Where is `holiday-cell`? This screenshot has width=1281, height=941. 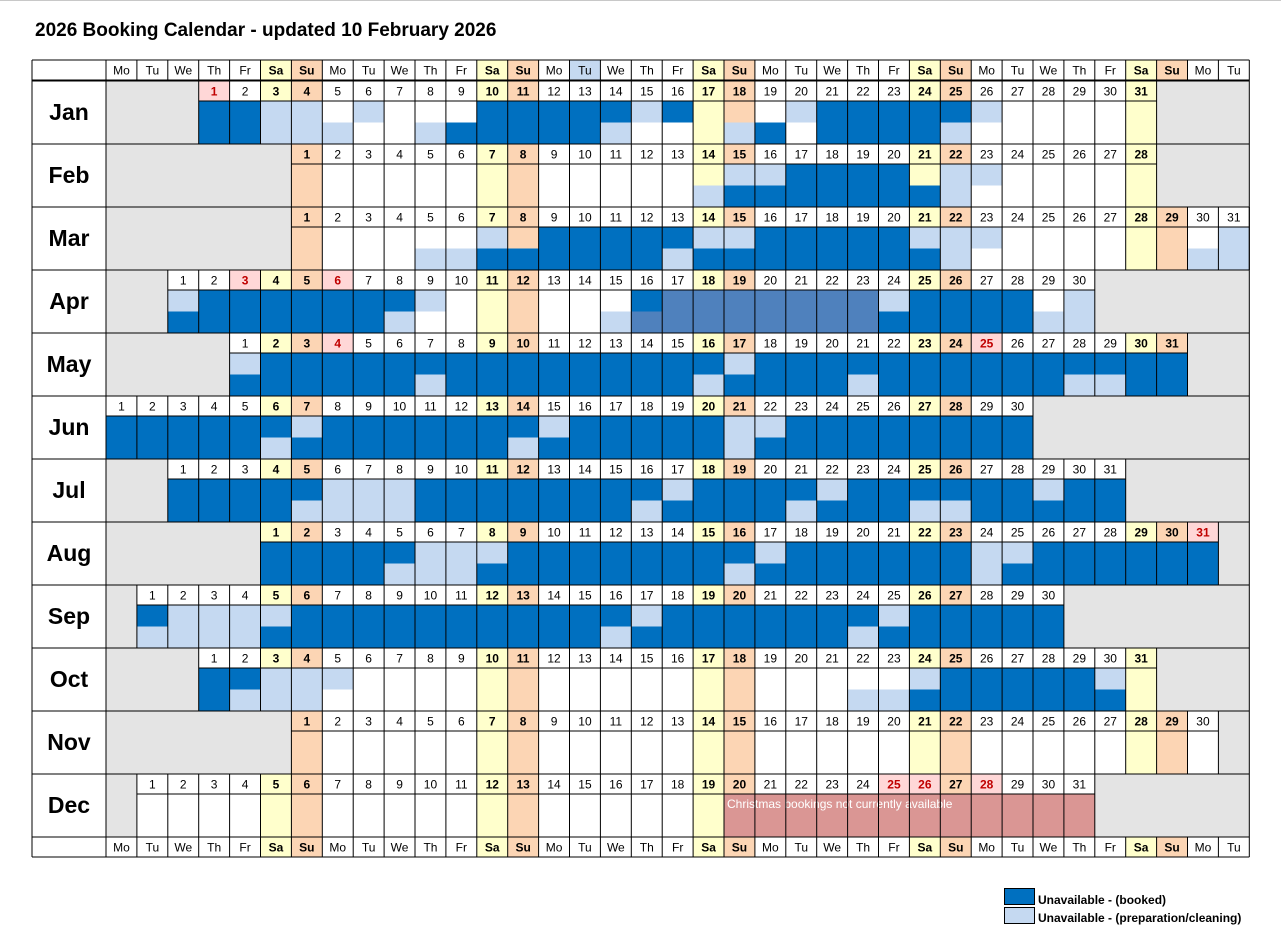 holiday-cell is located at coordinates (894, 784).